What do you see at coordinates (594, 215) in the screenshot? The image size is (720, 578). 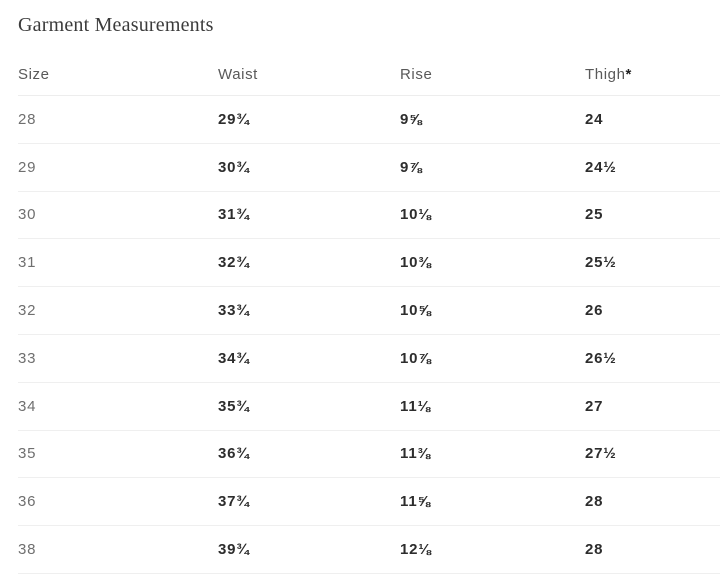 I see `thigh-cell: 25` at bounding box center [594, 215].